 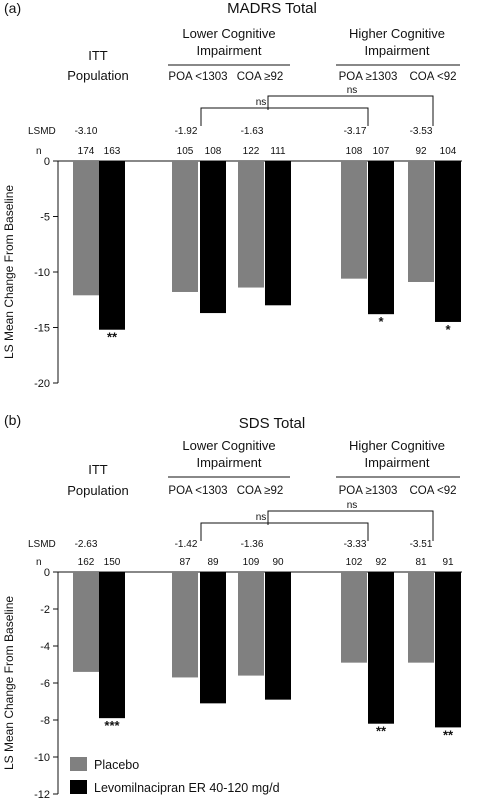 I want to click on lsmd-value: -3.10, so click(x=86, y=131).